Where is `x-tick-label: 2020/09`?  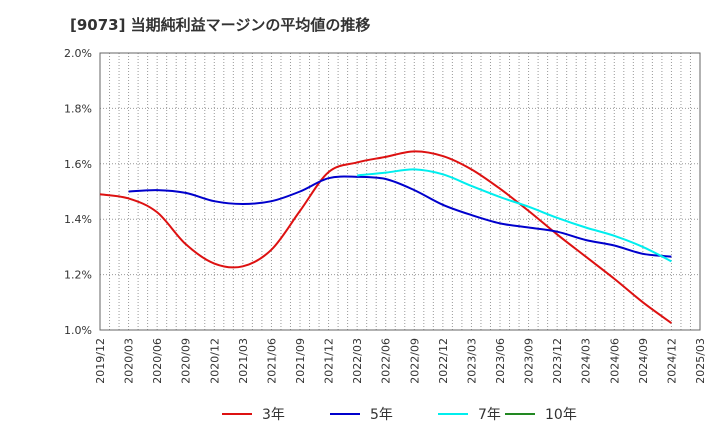
x-tick-label: 2020/09 is located at coordinates (186, 361).